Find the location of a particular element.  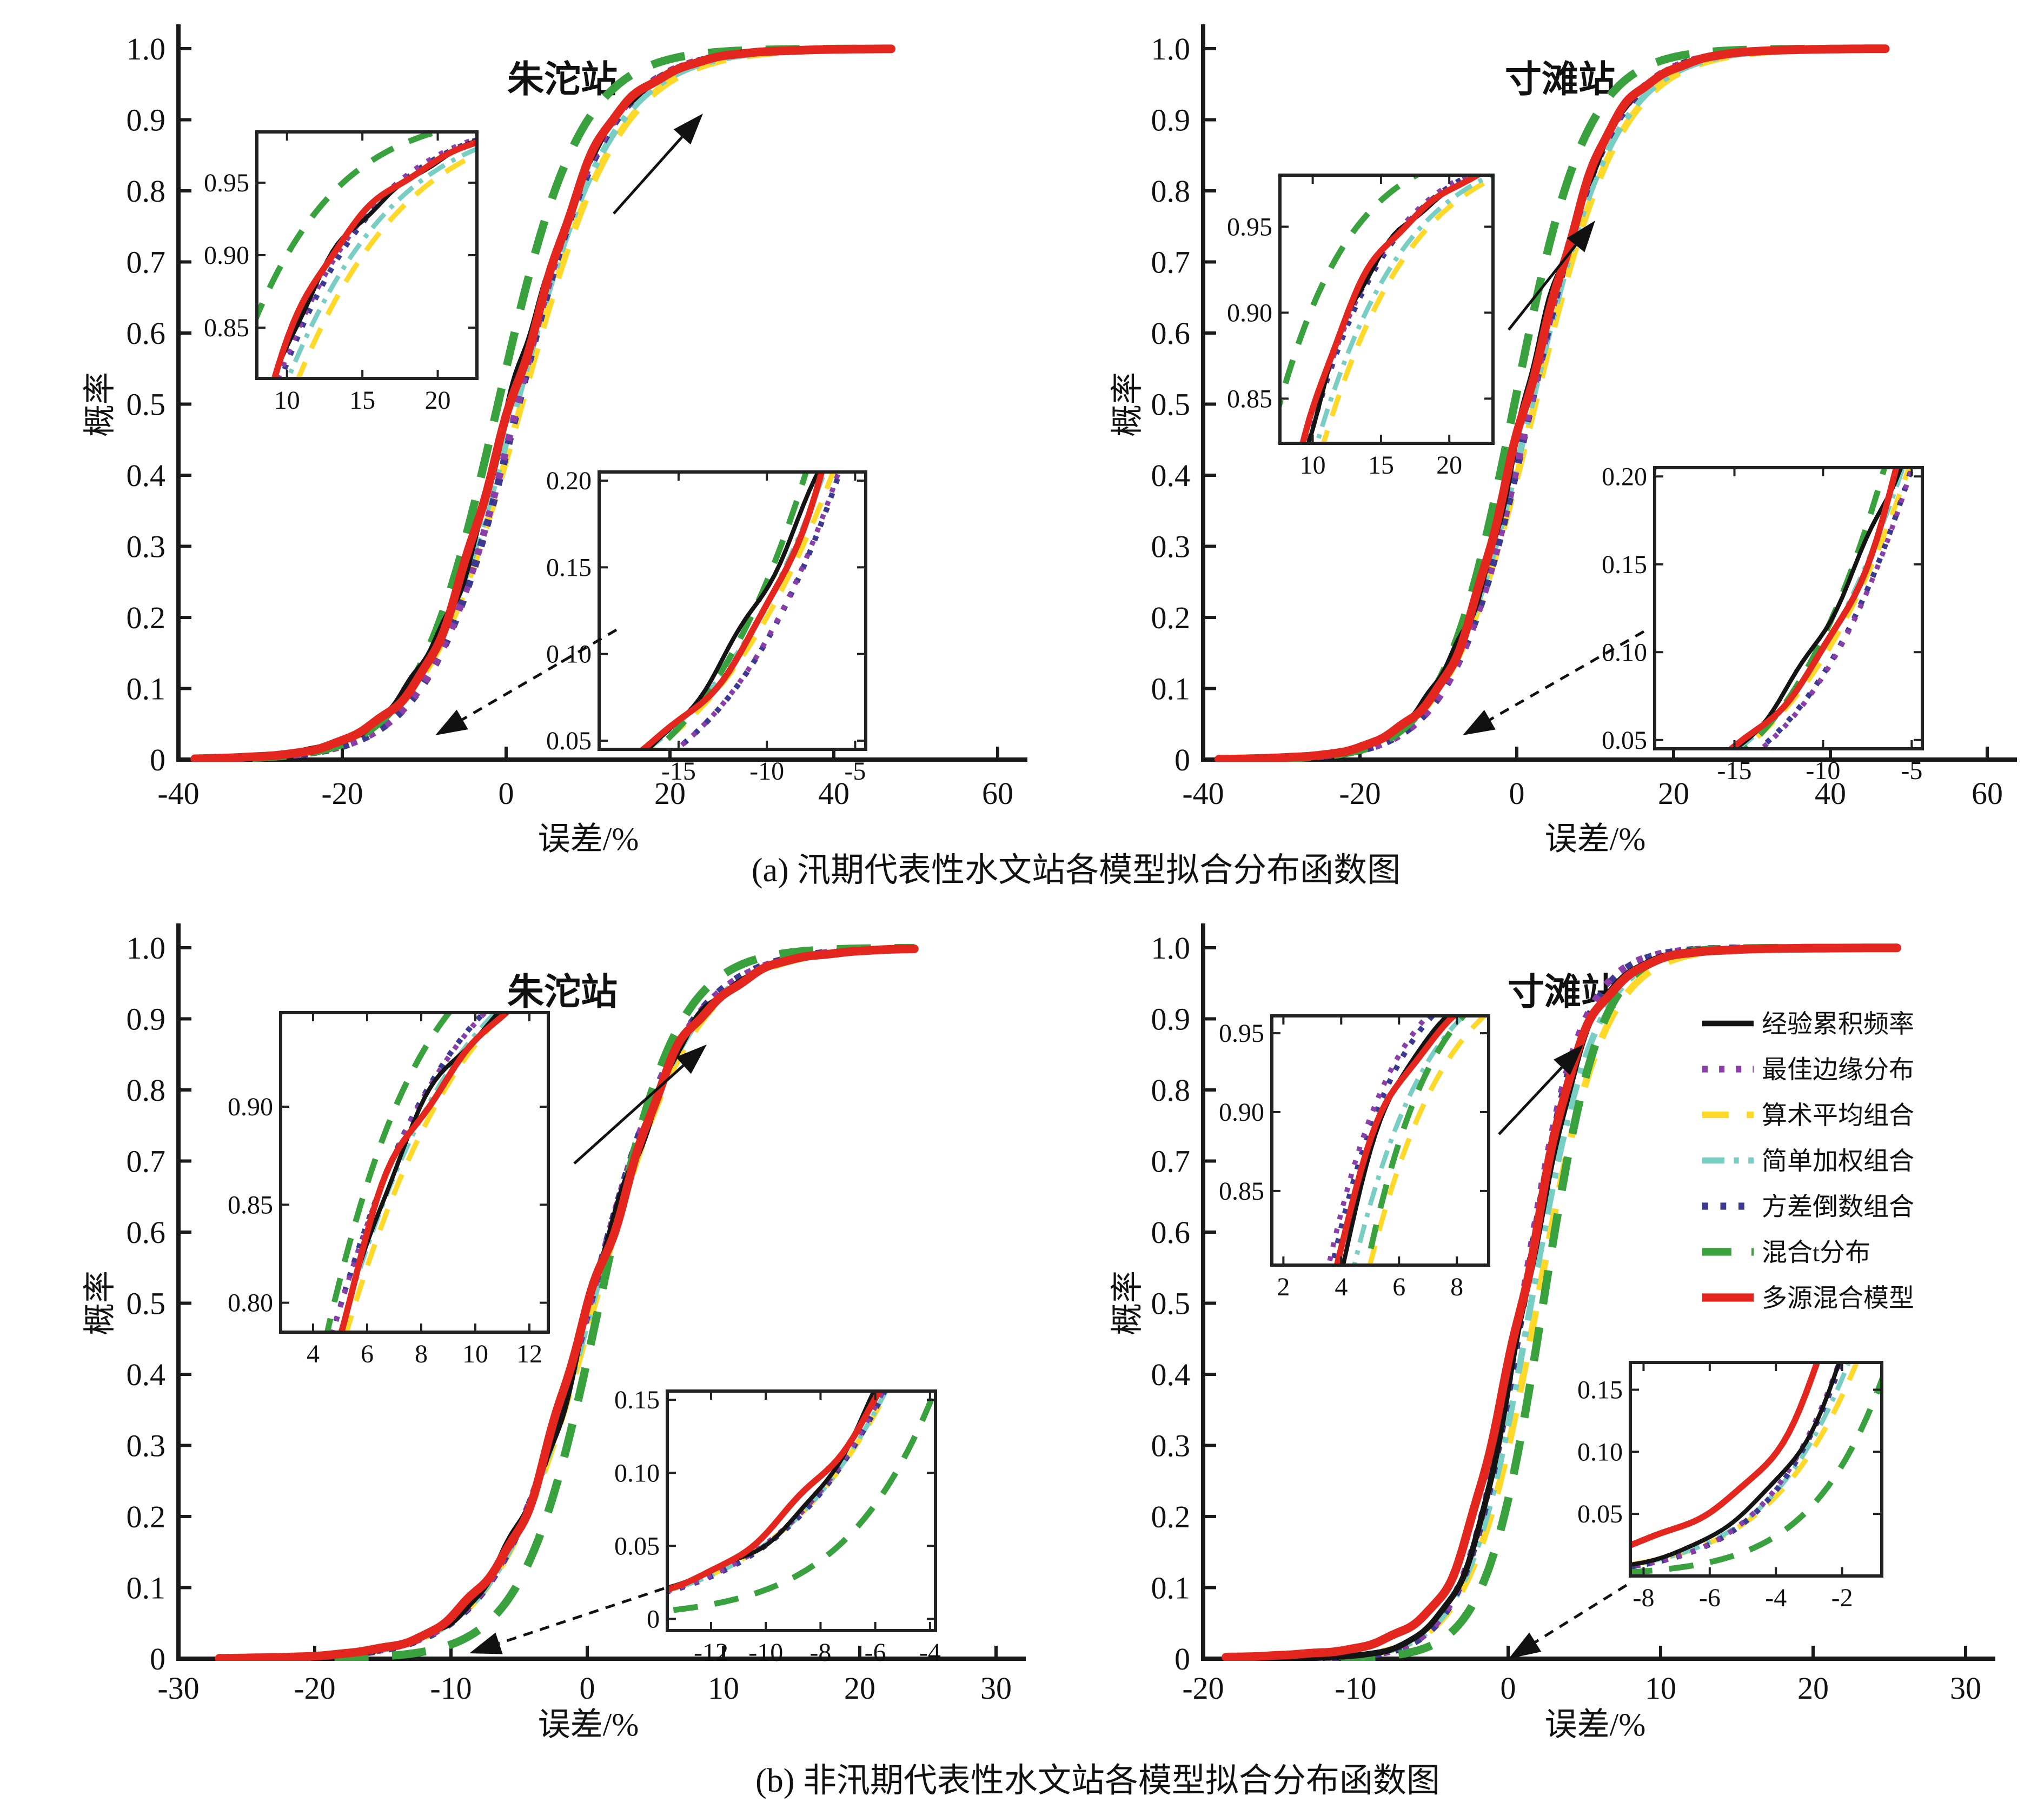

legend-label-inv_var: 方差倒数组合 is located at coordinates (1838, 1207).